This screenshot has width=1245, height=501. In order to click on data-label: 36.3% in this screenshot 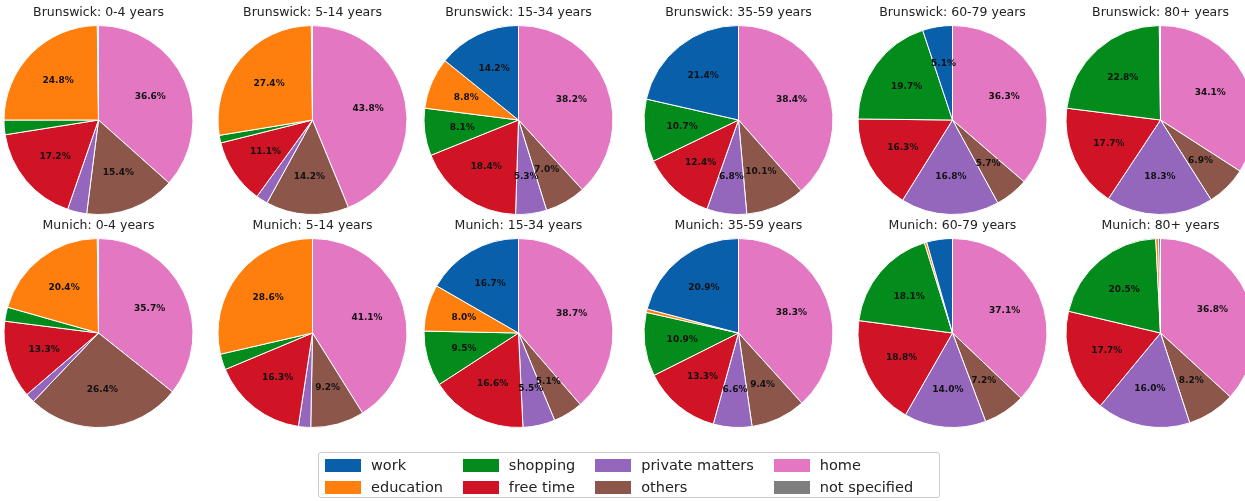, I will do `click(1004, 95)`.